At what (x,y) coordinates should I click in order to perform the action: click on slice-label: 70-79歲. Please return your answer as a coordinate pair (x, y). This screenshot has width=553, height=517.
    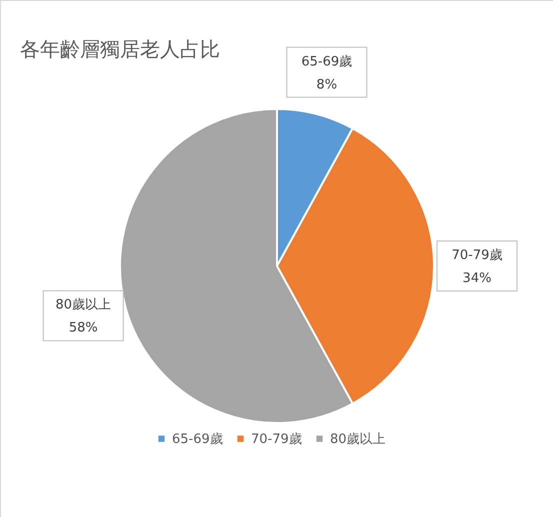
    Looking at the image, I should click on (477, 255).